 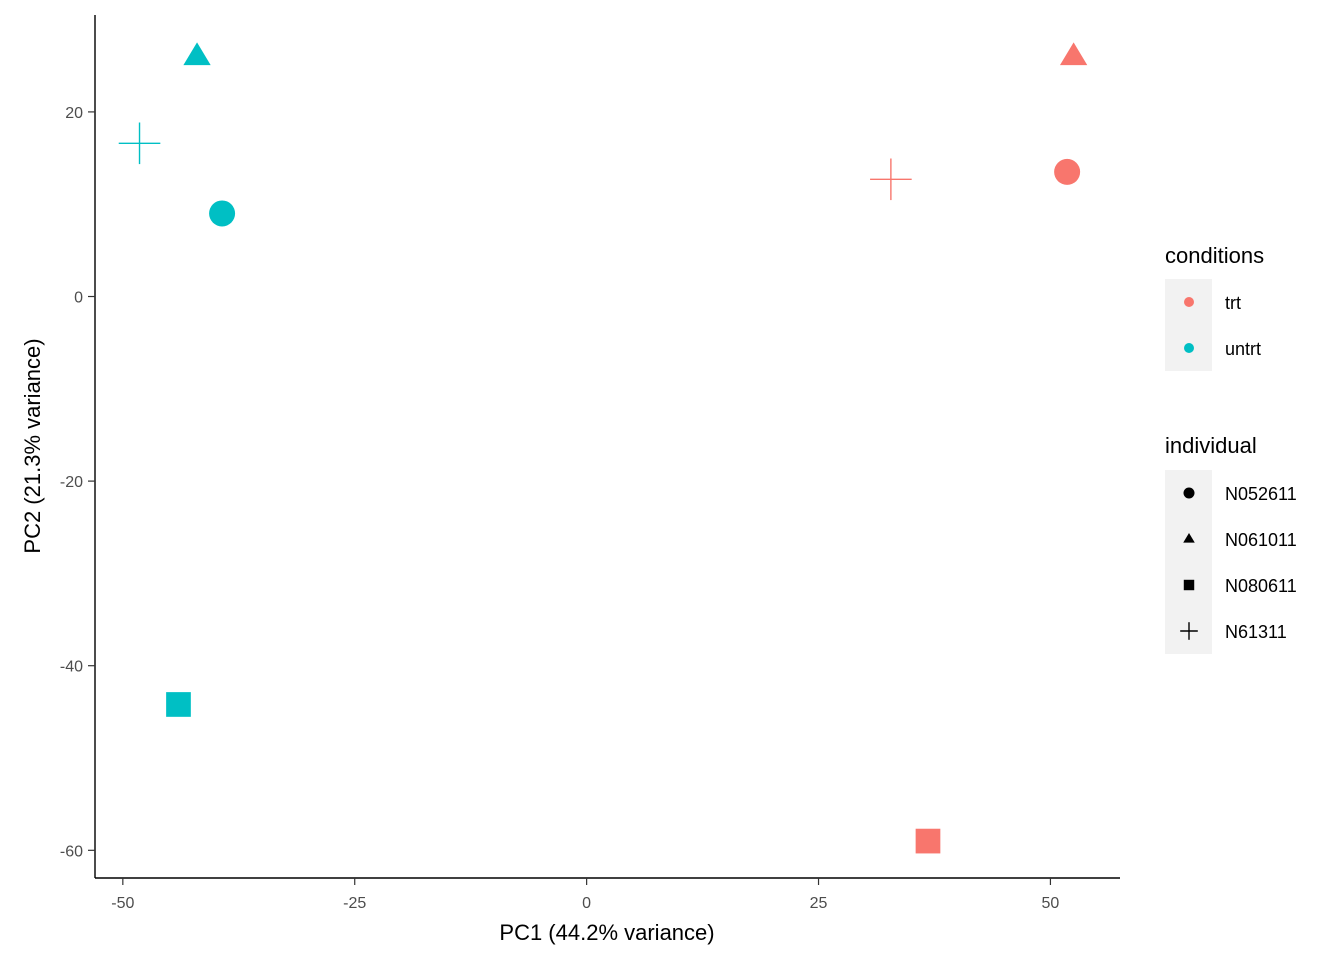 I want to click on legend-key-background, so click(x=1188, y=325).